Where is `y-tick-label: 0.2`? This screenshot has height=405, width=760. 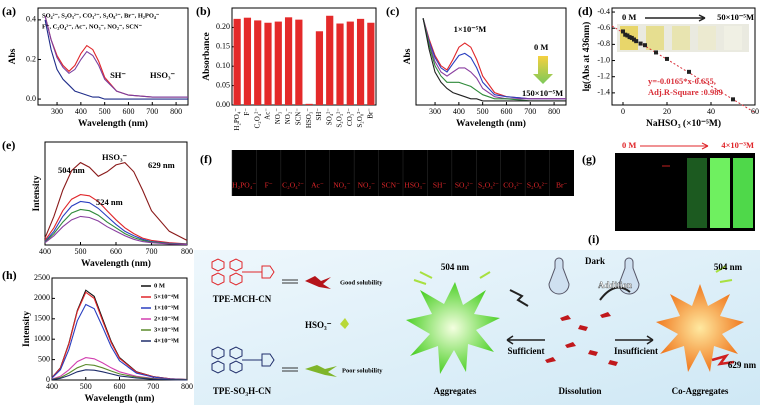 y-tick-label: 0.2 is located at coordinates (31, 58).